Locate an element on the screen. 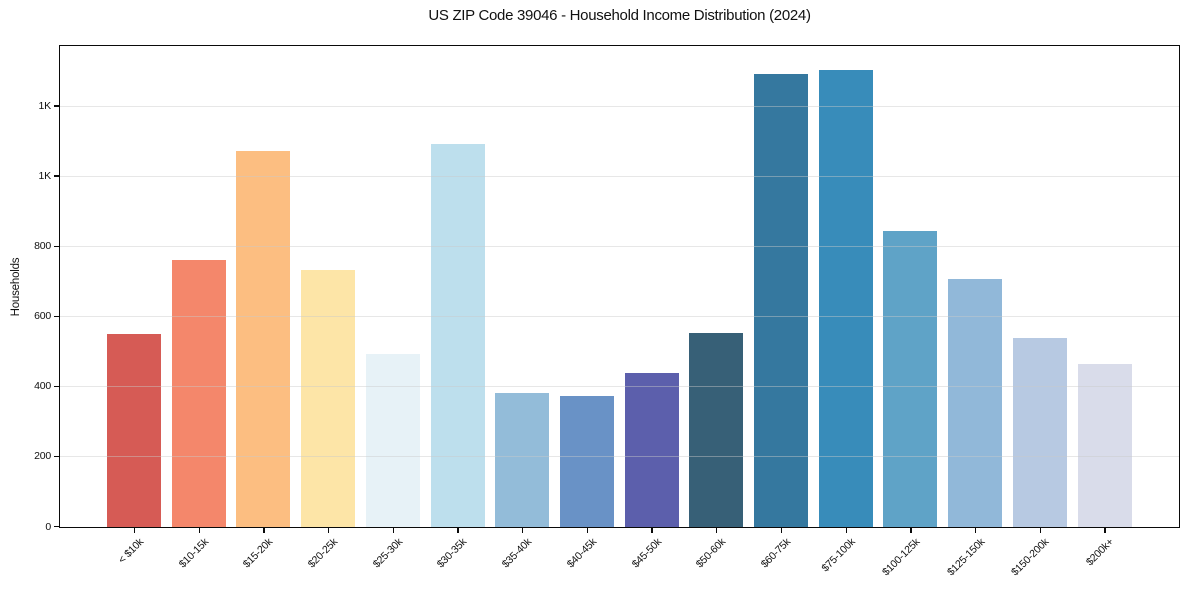  y-tick-label-0: 0 is located at coordinates (48, 526).